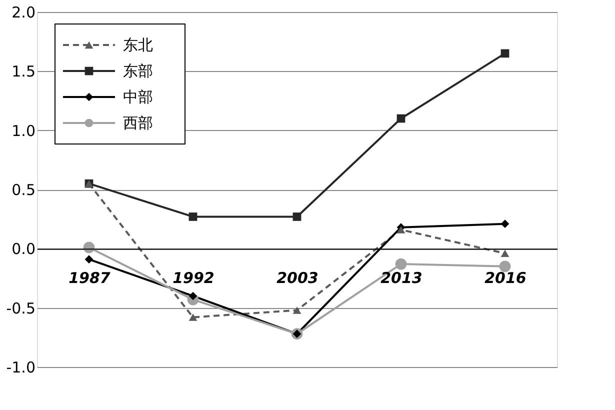  I want to click on legend-label: 东北, so click(138, 45).